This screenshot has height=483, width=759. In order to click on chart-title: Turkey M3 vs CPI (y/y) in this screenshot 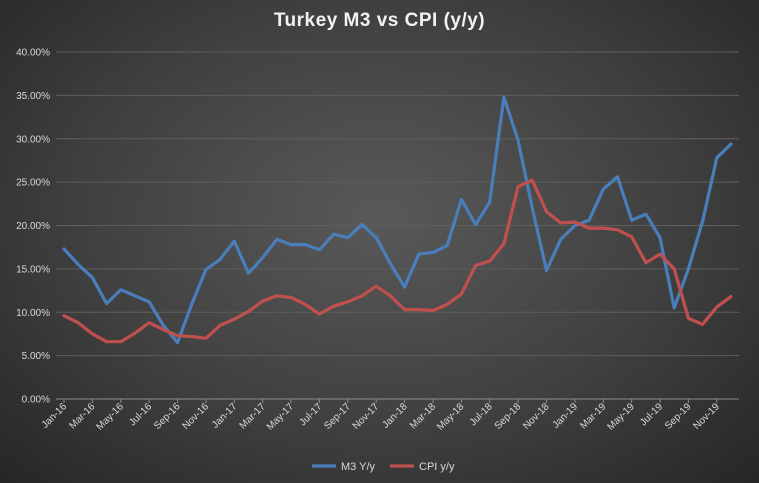, I will do `click(379, 20)`.